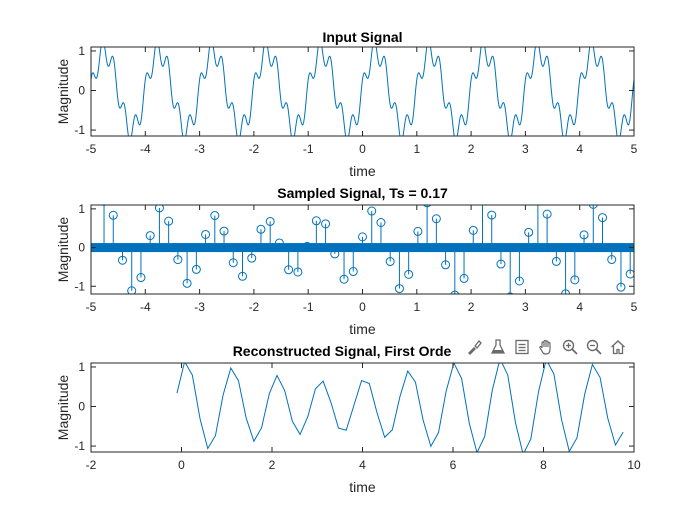 This screenshot has width=700, height=525. I want to click on x-tick-label: 1, so click(416, 307).